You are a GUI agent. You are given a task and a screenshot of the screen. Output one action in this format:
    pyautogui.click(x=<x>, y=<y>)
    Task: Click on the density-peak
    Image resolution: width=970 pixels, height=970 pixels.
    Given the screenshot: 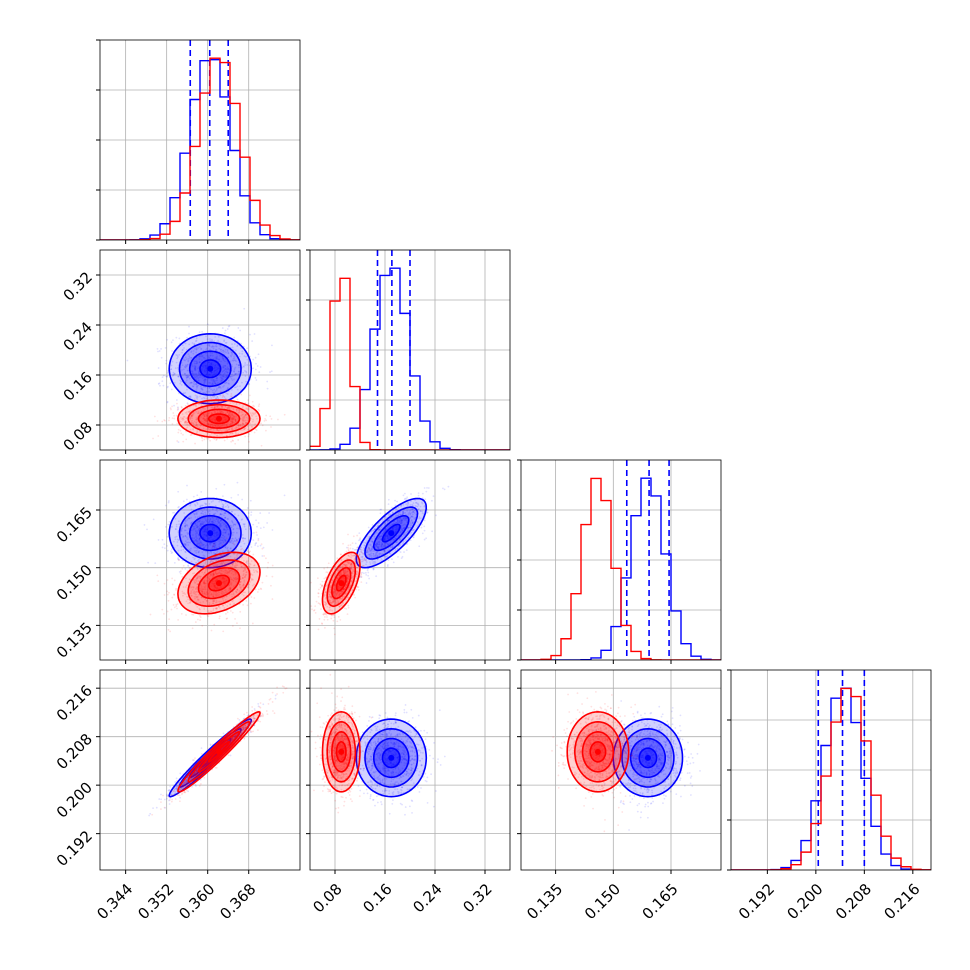 What is the action you would take?
    pyautogui.click(x=210, y=533)
    